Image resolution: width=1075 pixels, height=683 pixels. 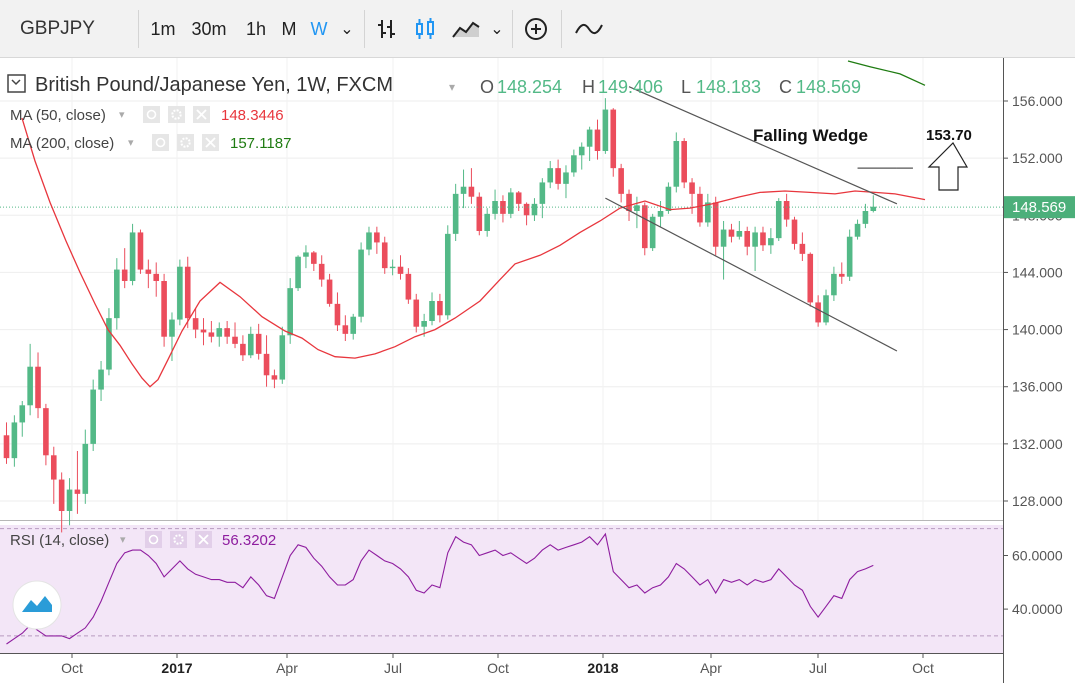 What do you see at coordinates (886, 73) in the screenshot?
I see `ma200-line` at bounding box center [886, 73].